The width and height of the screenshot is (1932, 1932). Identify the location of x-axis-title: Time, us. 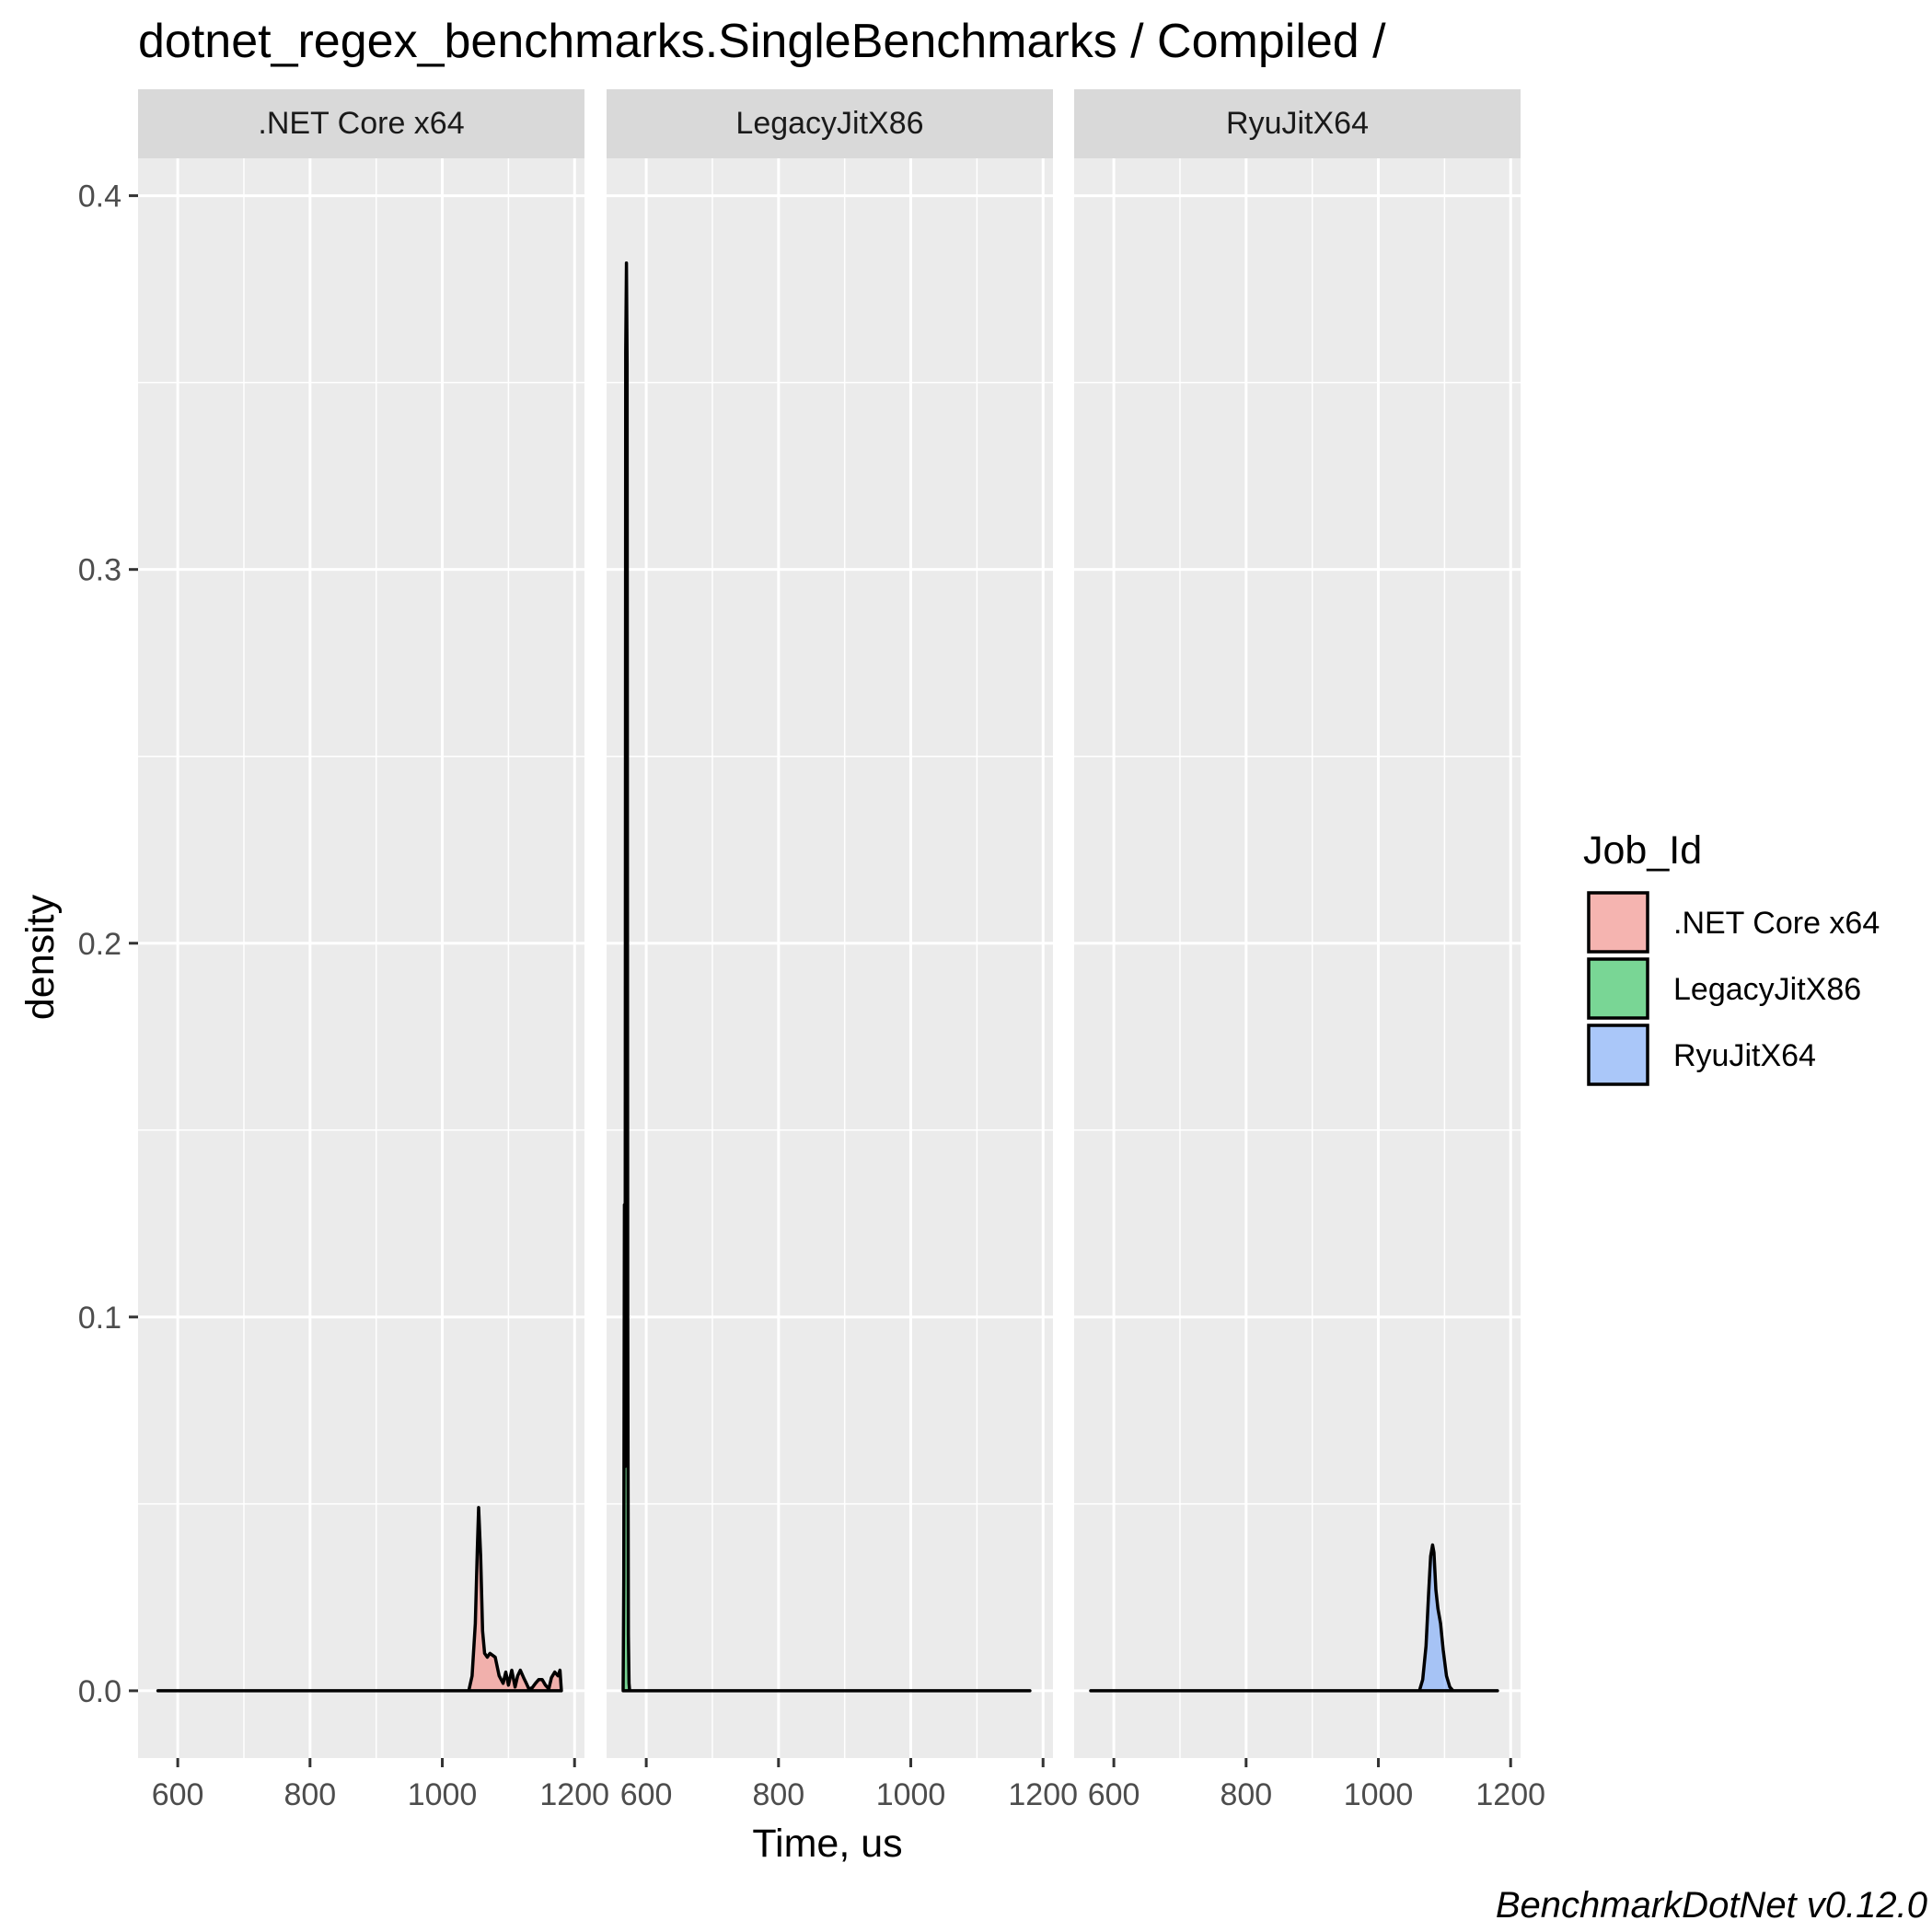
(827, 1844).